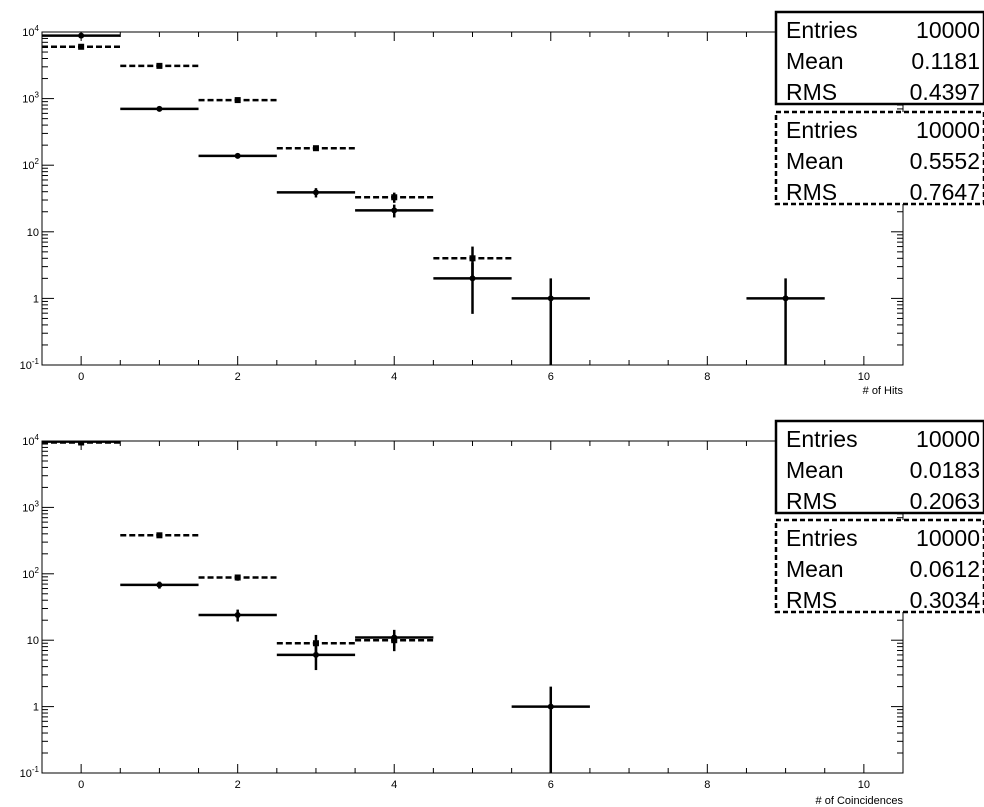 Image resolution: width=984 pixels, height=807 pixels. What do you see at coordinates (860, 801) in the screenshot?
I see `x-axis-title: # of Coincidences` at bounding box center [860, 801].